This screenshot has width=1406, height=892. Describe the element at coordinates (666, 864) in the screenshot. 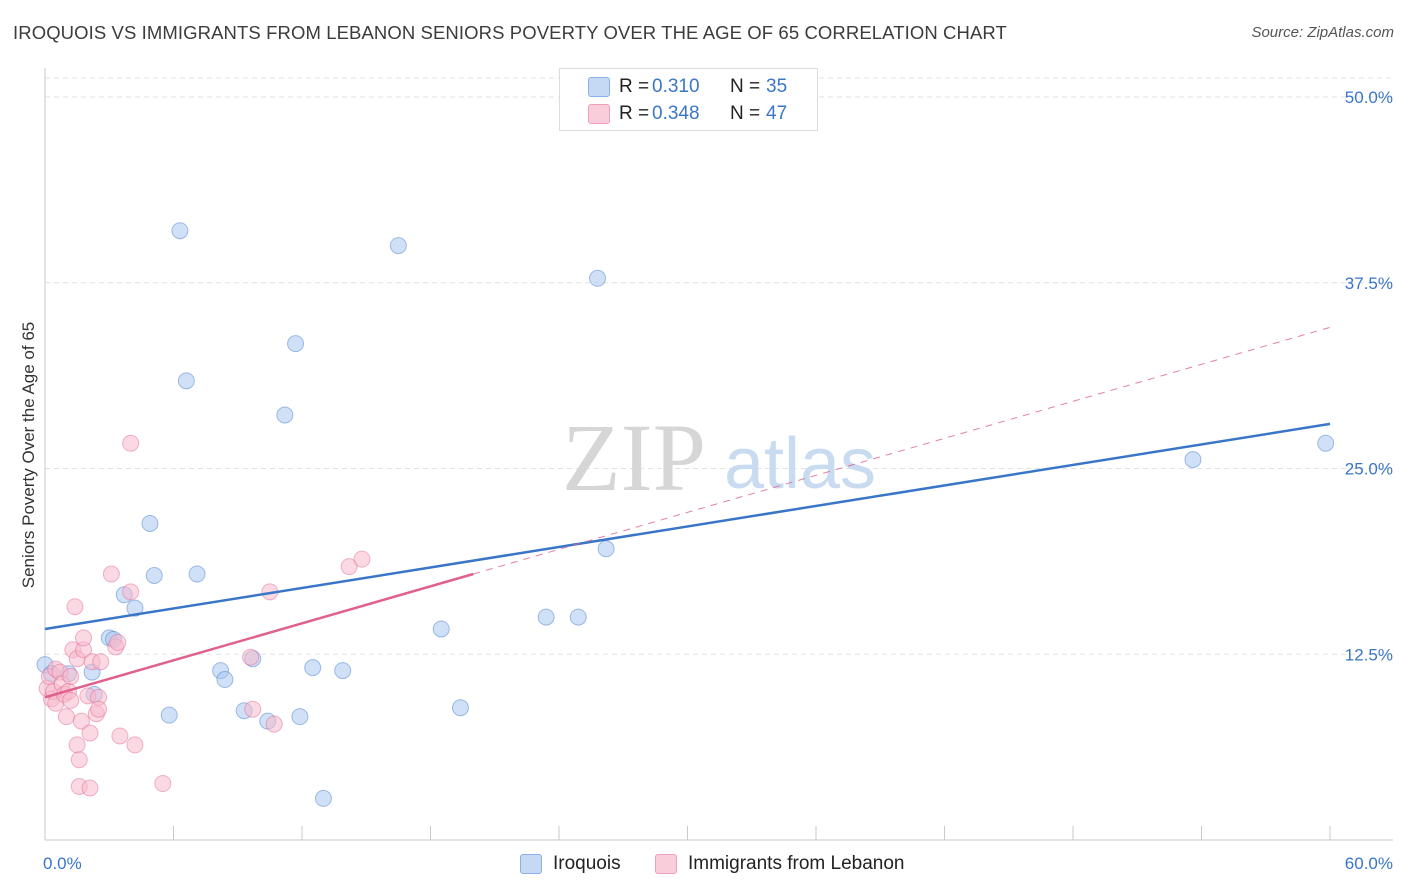

I see `bottom-legend-swatch-lebanon` at that location.